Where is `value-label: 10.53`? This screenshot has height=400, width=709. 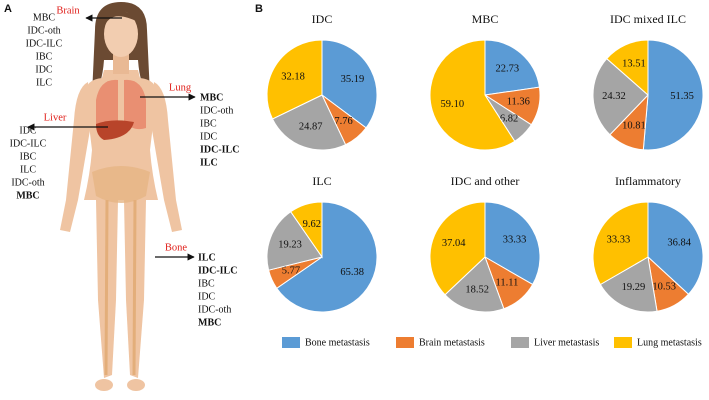
value-label: 10.53 is located at coordinates (664, 286).